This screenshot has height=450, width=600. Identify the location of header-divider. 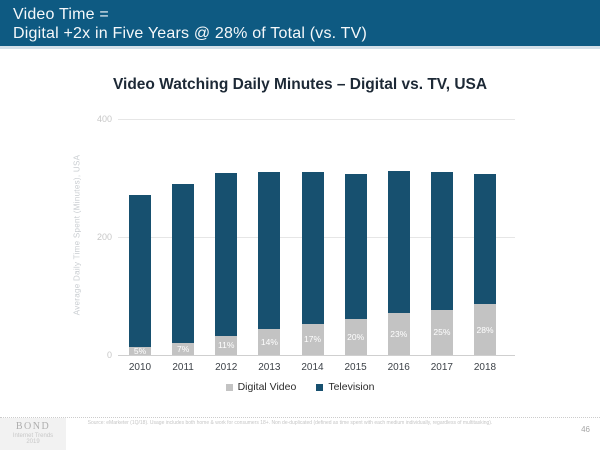
(300, 47).